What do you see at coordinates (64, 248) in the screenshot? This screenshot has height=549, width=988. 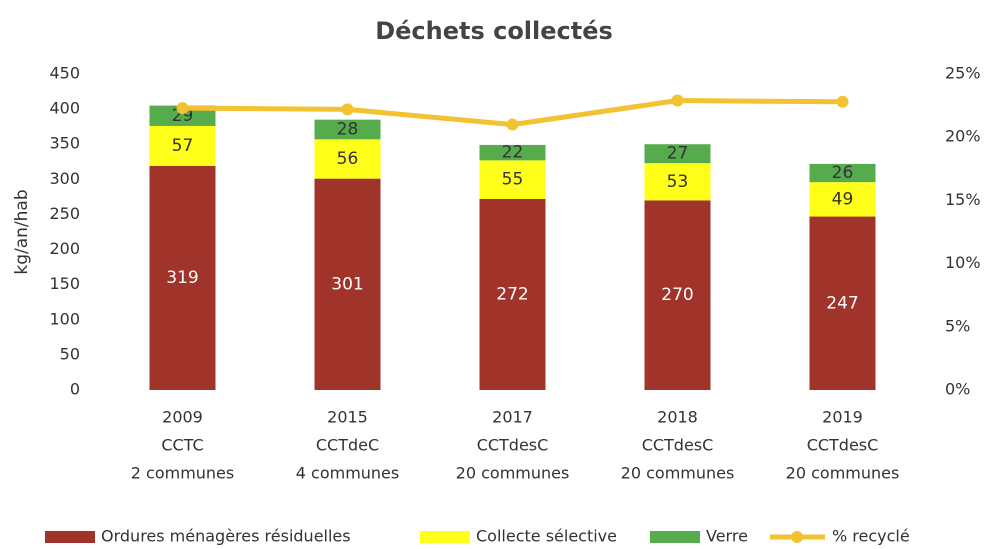 I see `y-tick-label: 200` at bounding box center [64, 248].